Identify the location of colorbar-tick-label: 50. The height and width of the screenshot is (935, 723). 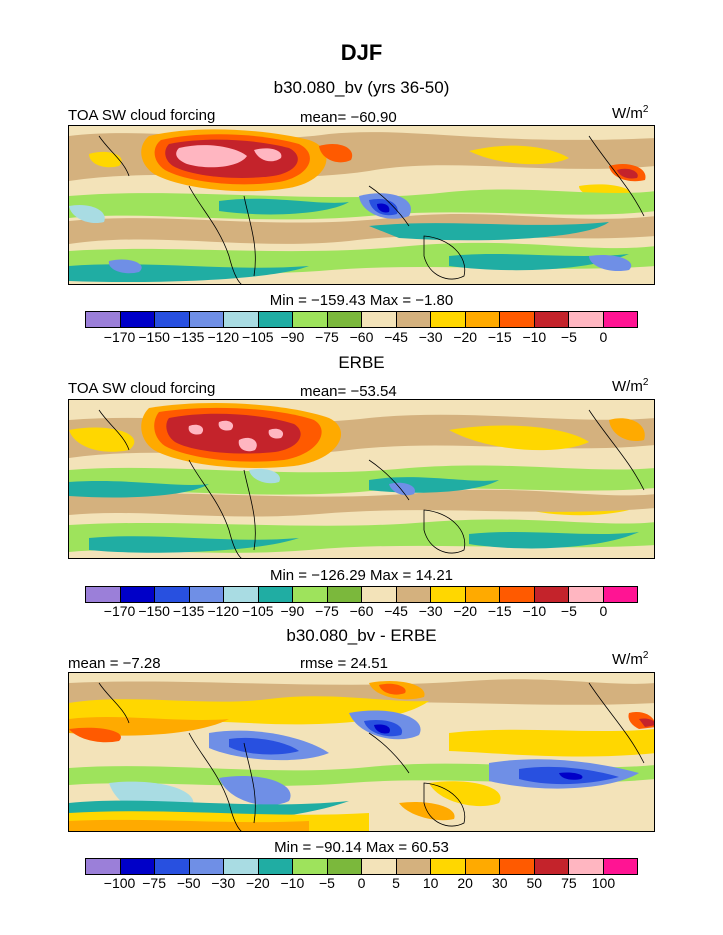
(534, 883).